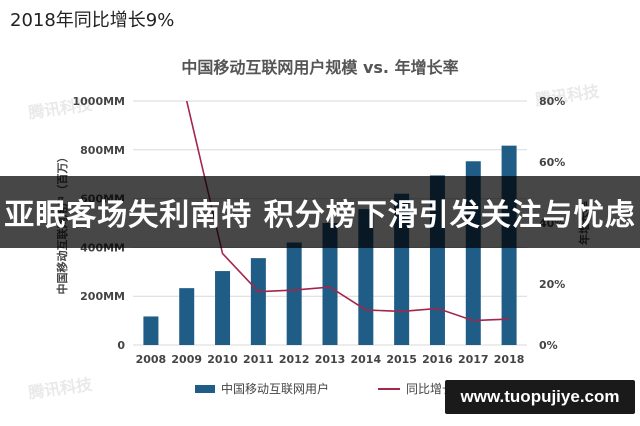  Describe the element at coordinates (389, 388) in the screenshot. I see `legend-line-swatch` at that location.